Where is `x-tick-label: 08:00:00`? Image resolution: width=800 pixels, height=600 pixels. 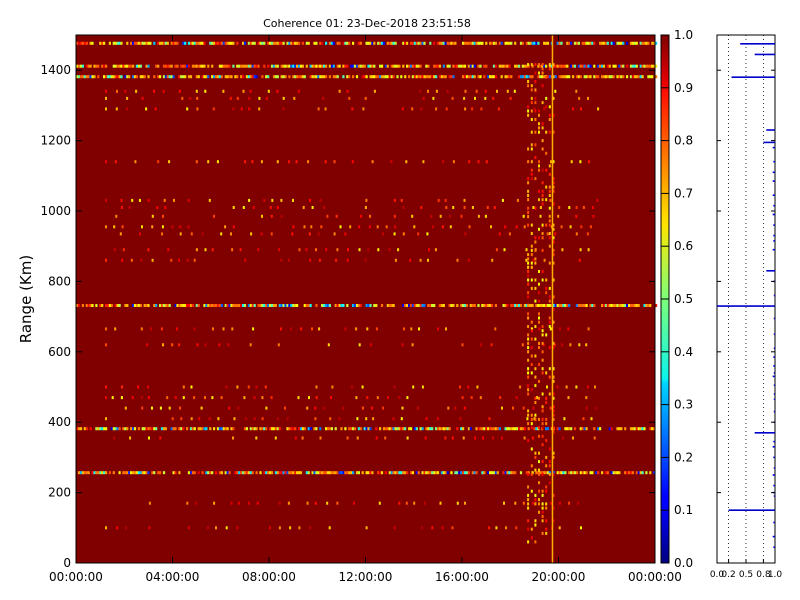 x-tick-label: 08:00:00 is located at coordinates (269, 577).